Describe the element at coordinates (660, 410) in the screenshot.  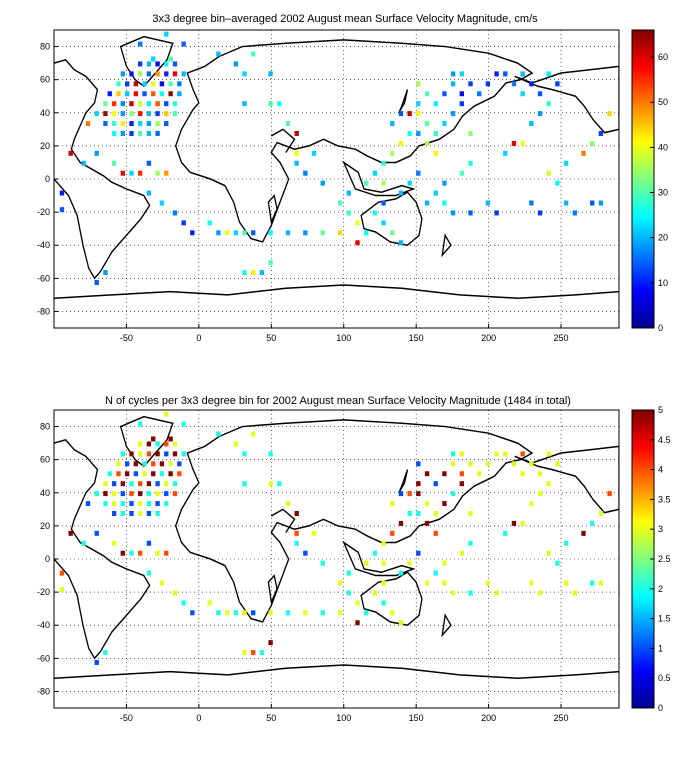
I see `colorbar-tick-label: 5` at that location.